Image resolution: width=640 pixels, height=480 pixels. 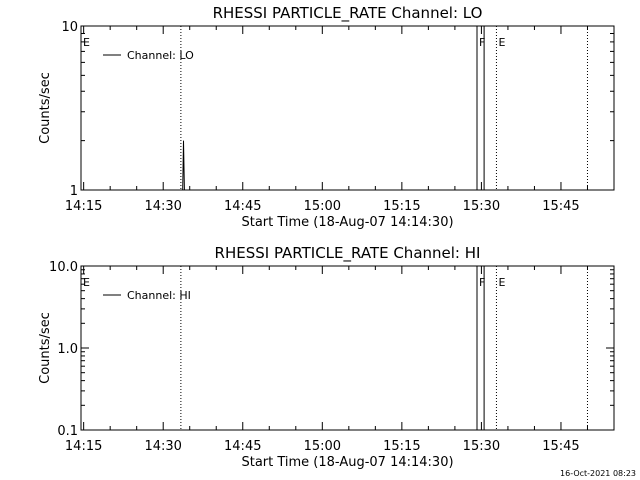 I want to click on y-tick-label: 1.0, so click(x=67, y=349).